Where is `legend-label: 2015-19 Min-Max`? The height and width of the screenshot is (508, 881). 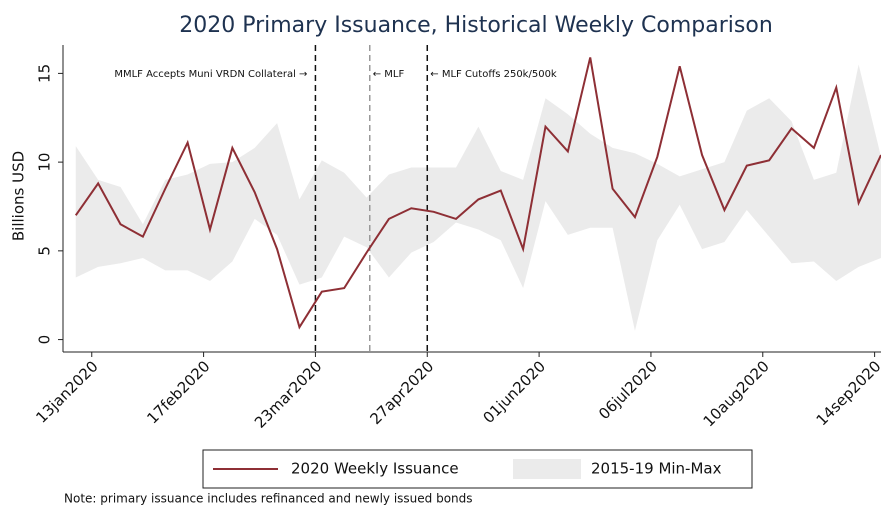 legend-label: 2015-19 Min-Max is located at coordinates (656, 469).